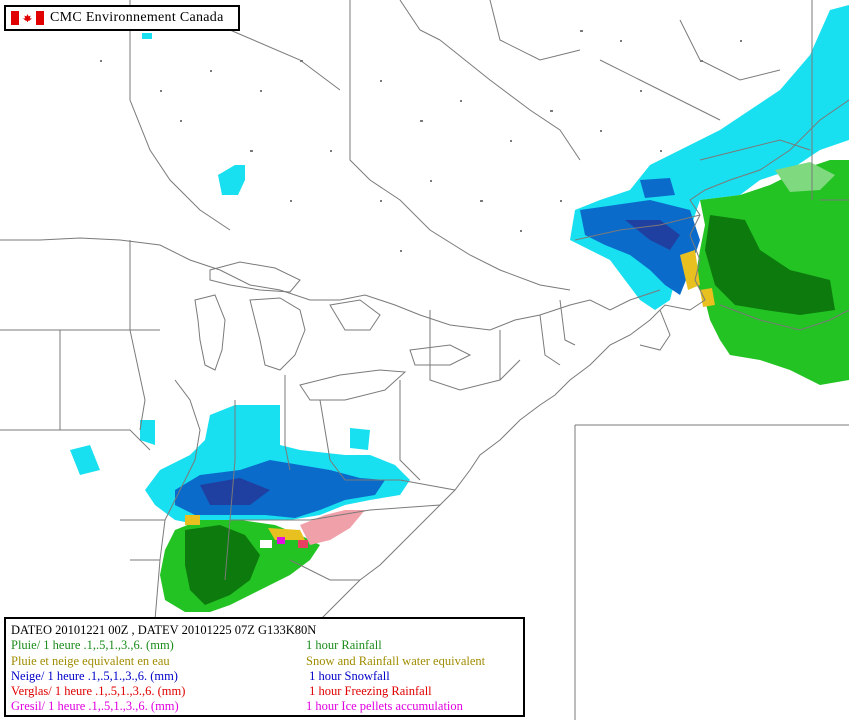 Image resolution: width=849 pixels, height=720 pixels. I want to click on title-box: CMC Environnement Canada, so click(122, 18).